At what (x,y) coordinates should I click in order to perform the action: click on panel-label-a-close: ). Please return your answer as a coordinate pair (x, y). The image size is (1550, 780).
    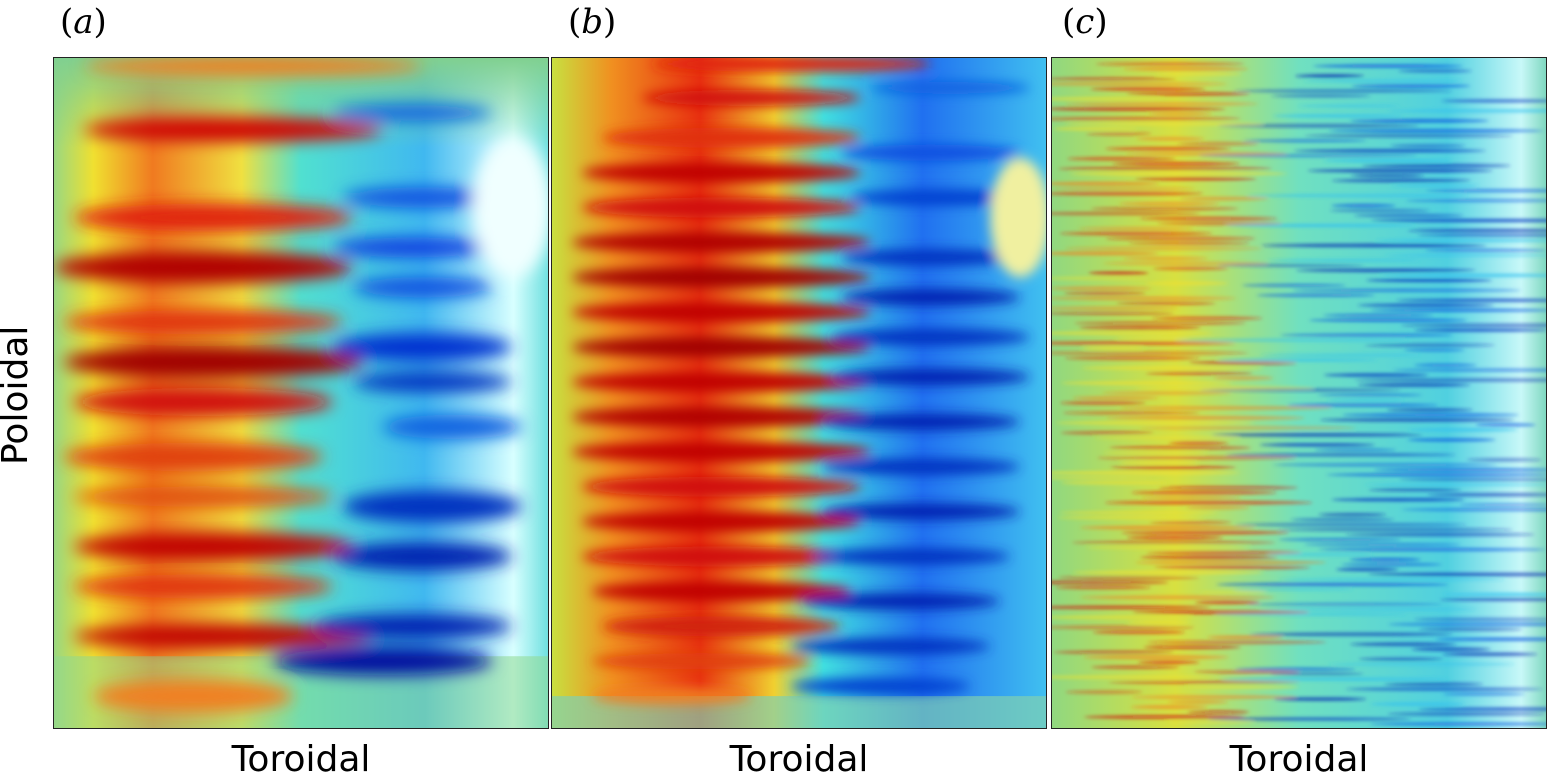
    Looking at the image, I should click on (100, 22).